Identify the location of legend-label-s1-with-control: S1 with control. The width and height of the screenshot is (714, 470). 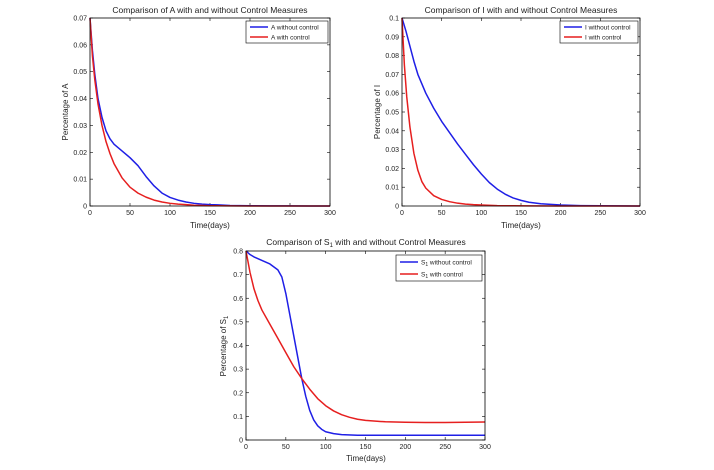
(442, 276).